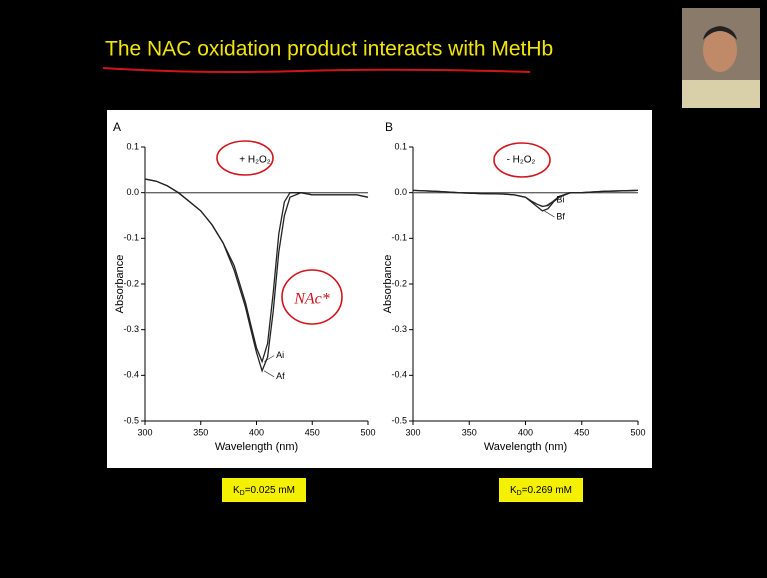 The width and height of the screenshot is (767, 578). I want to click on panel-label: A, so click(117, 127).